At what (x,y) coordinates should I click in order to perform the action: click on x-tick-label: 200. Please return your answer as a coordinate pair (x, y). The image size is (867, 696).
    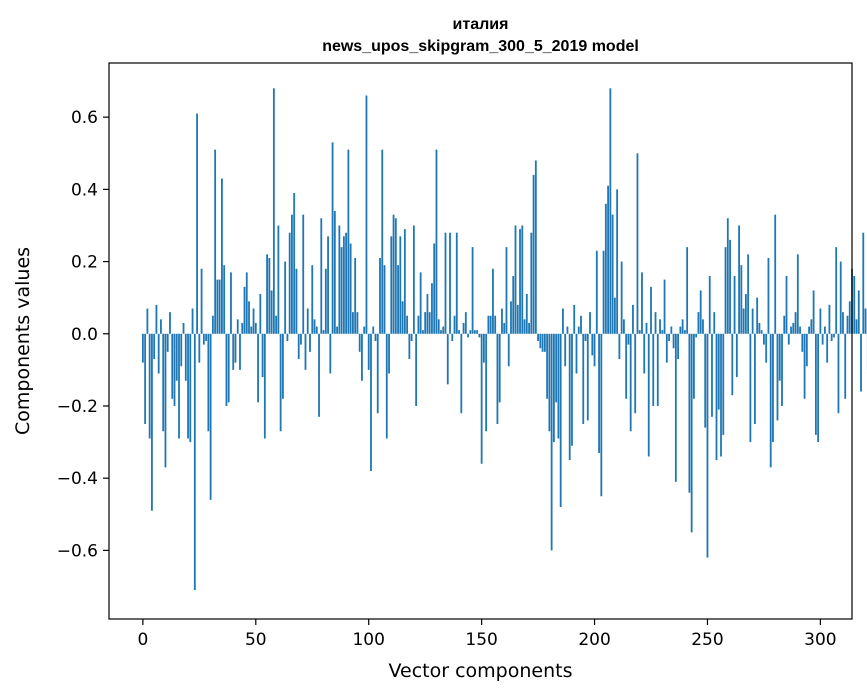
    Looking at the image, I should click on (594, 640).